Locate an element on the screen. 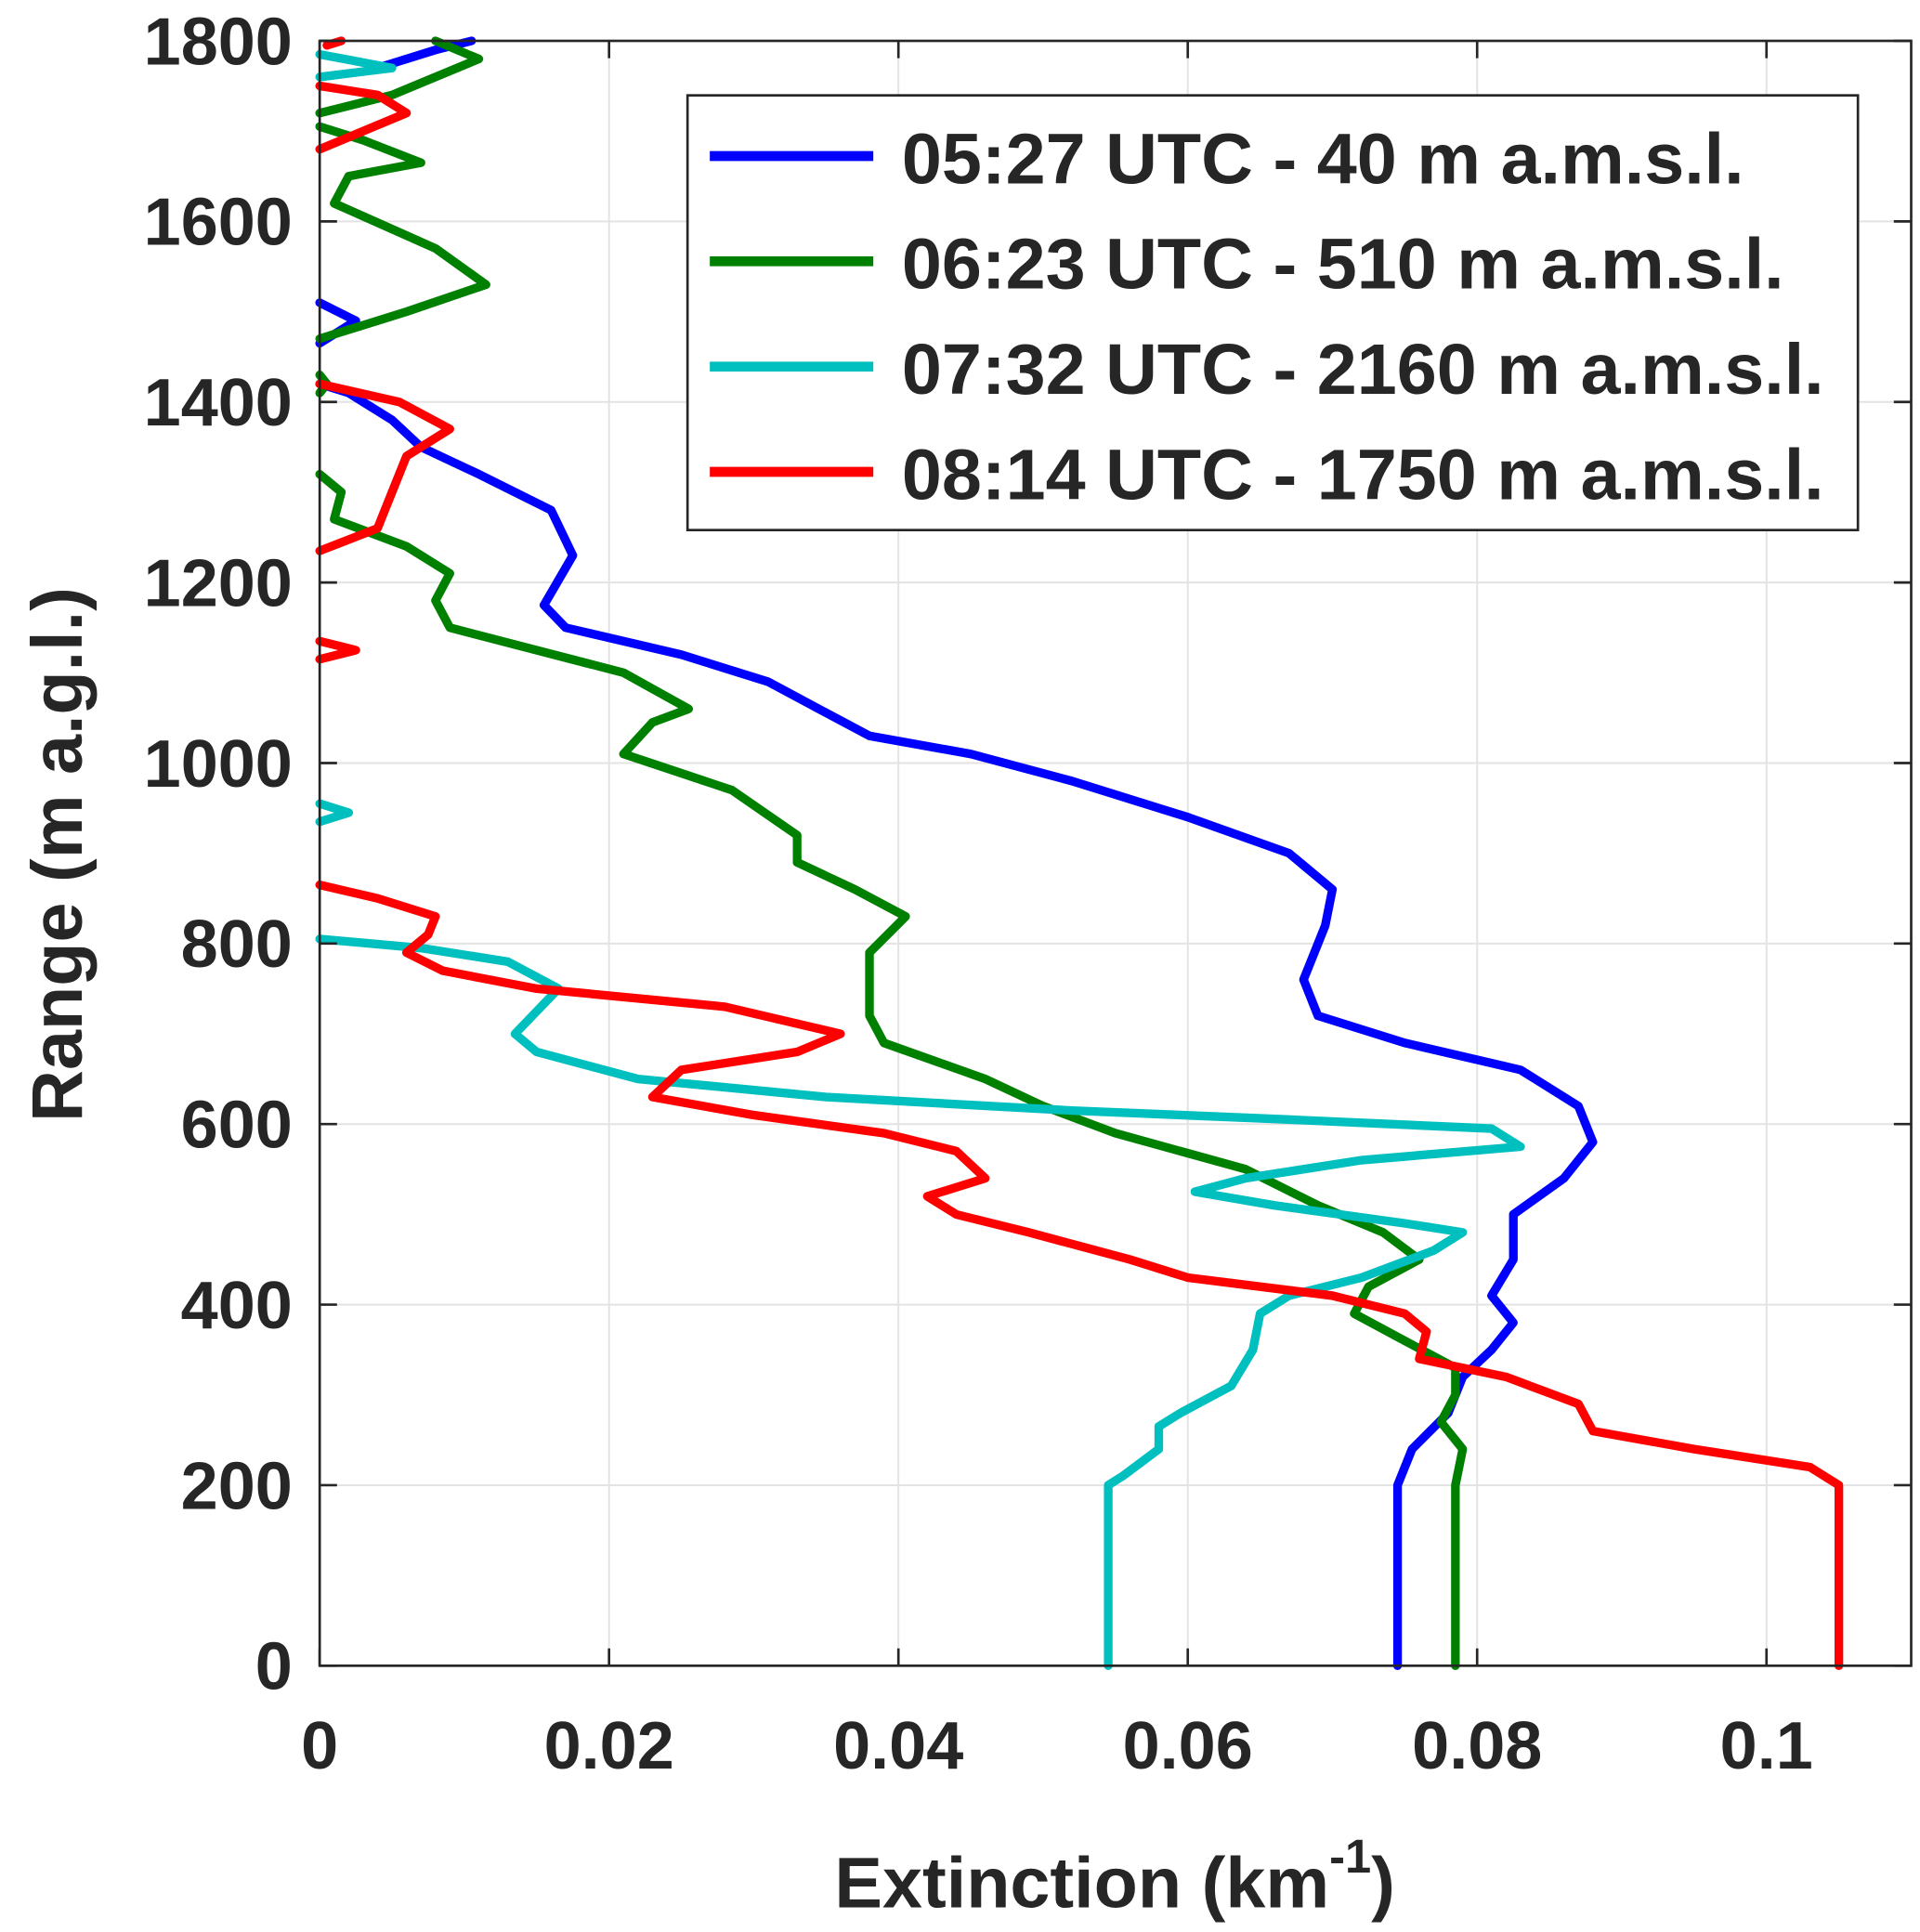 This screenshot has width=1920, height=1932. x-tick-label: 0.02 is located at coordinates (609, 1746).